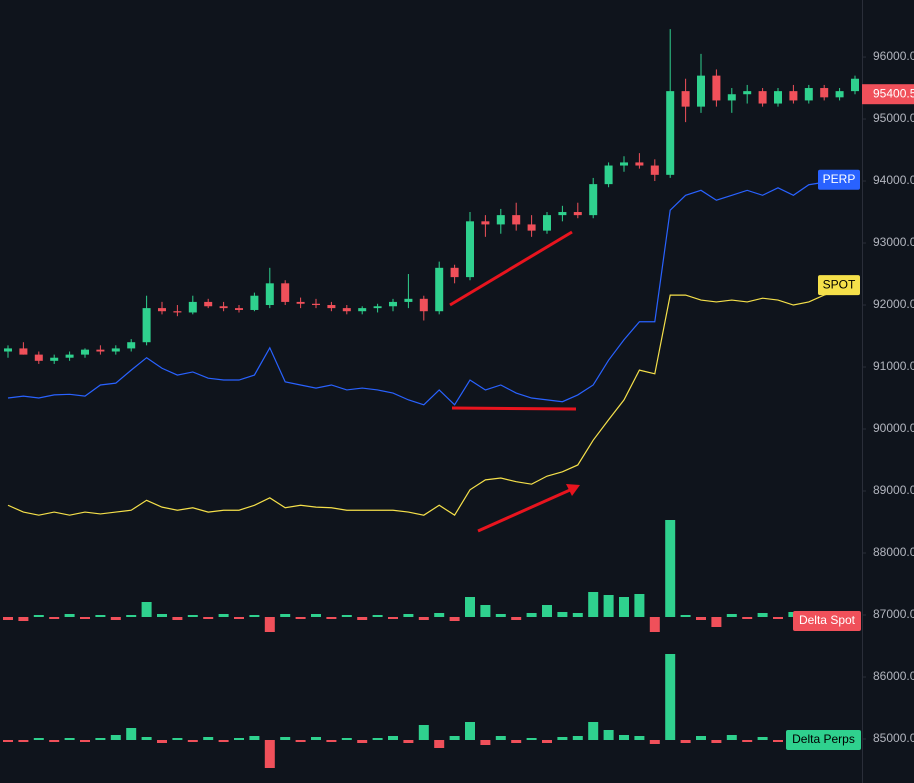 Image resolution: width=914 pixels, height=783 pixels. Describe the element at coordinates (893, 614) in the screenshot. I see `y-tick-label: 87000.00` at that location.